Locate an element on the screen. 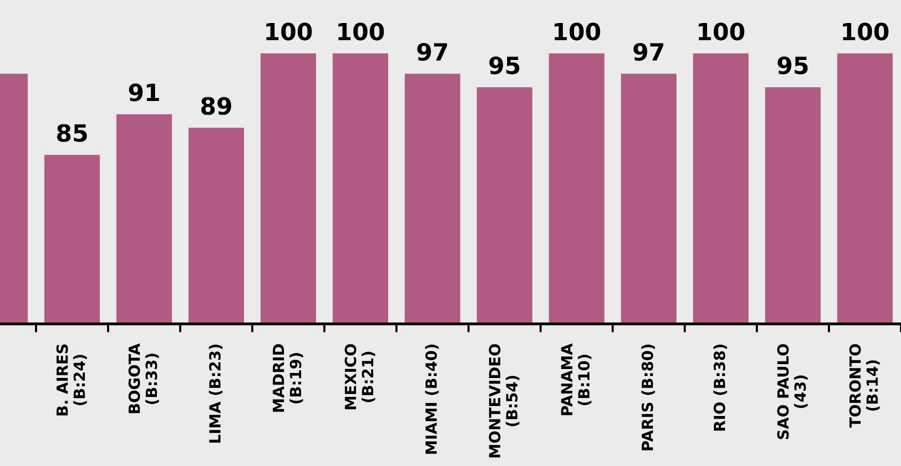 The height and width of the screenshot is (466, 901). data-label: 85 is located at coordinates (72, 133).